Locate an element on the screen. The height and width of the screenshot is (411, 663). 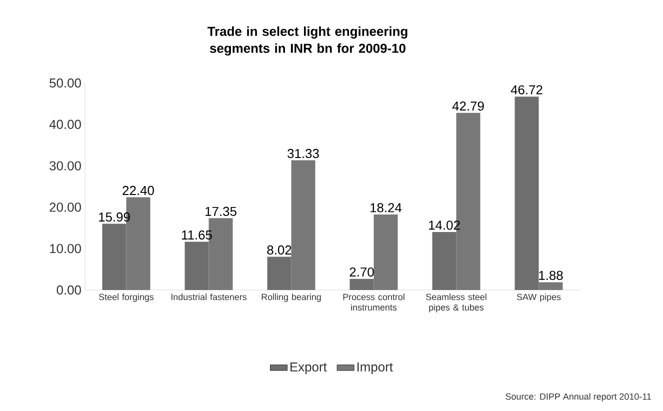
data-label: 22.40 is located at coordinates (138, 191).